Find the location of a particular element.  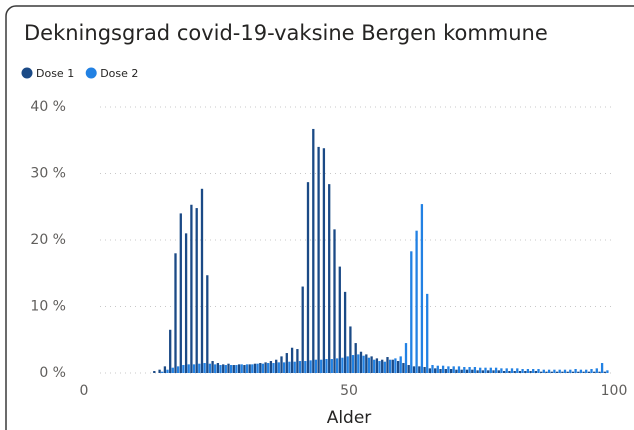

x-tick-label: 50 is located at coordinates (349, 391).